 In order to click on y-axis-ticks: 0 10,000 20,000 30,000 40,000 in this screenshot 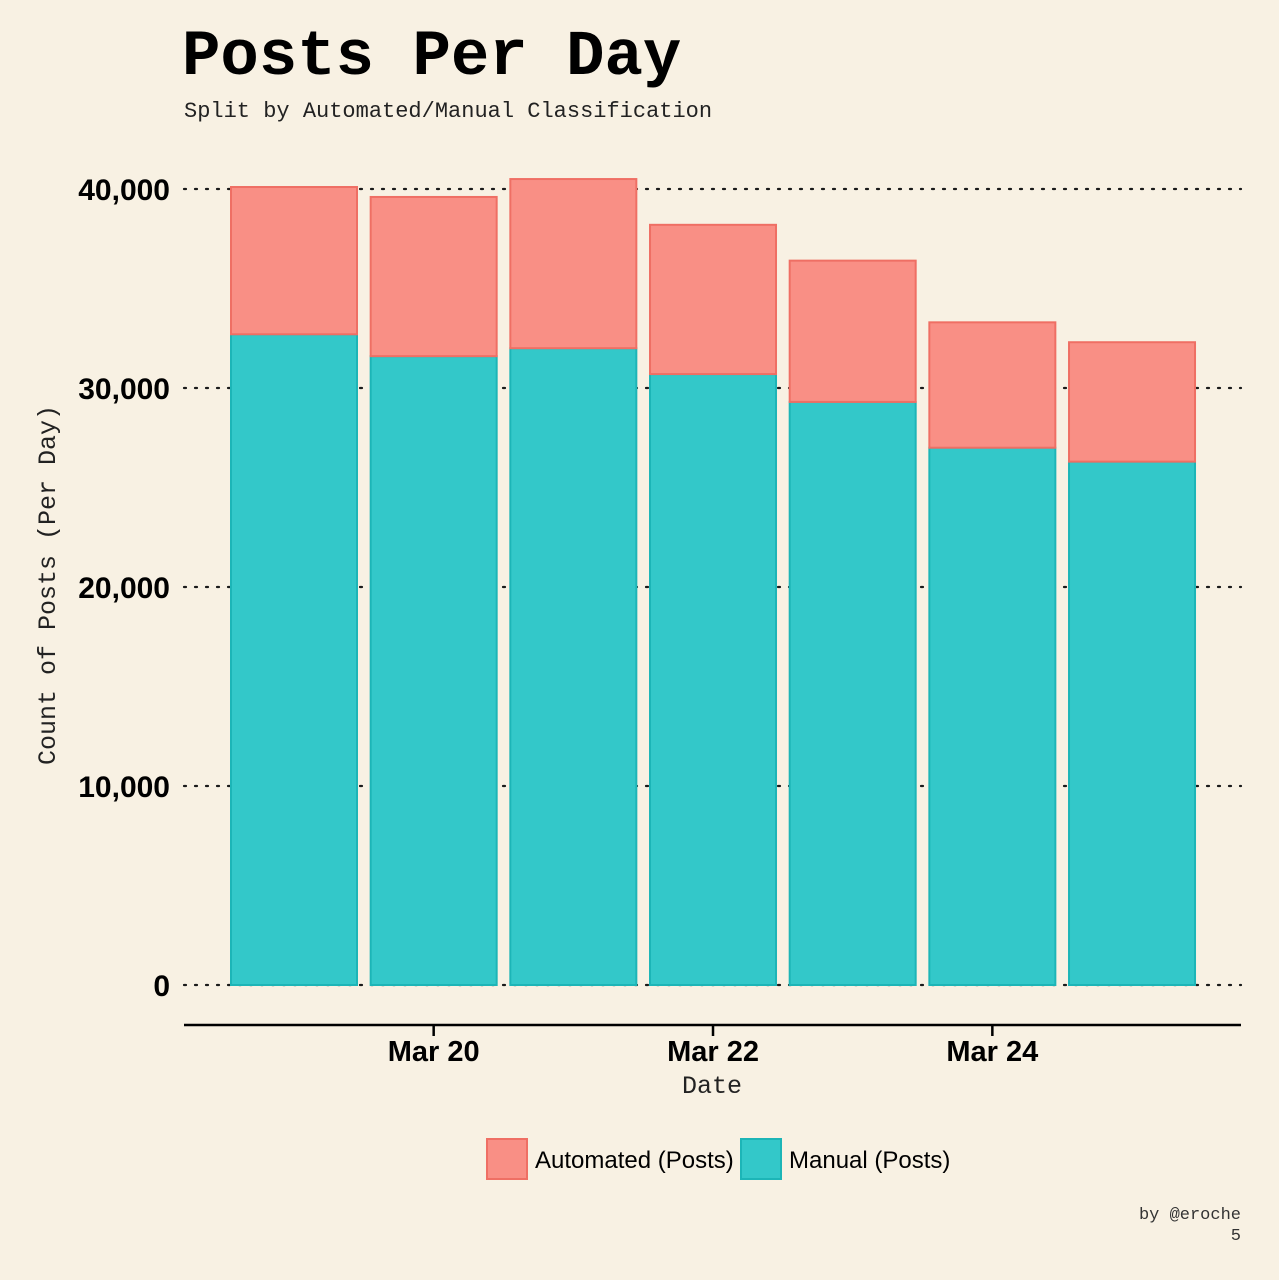, I will do `click(124, 588)`.